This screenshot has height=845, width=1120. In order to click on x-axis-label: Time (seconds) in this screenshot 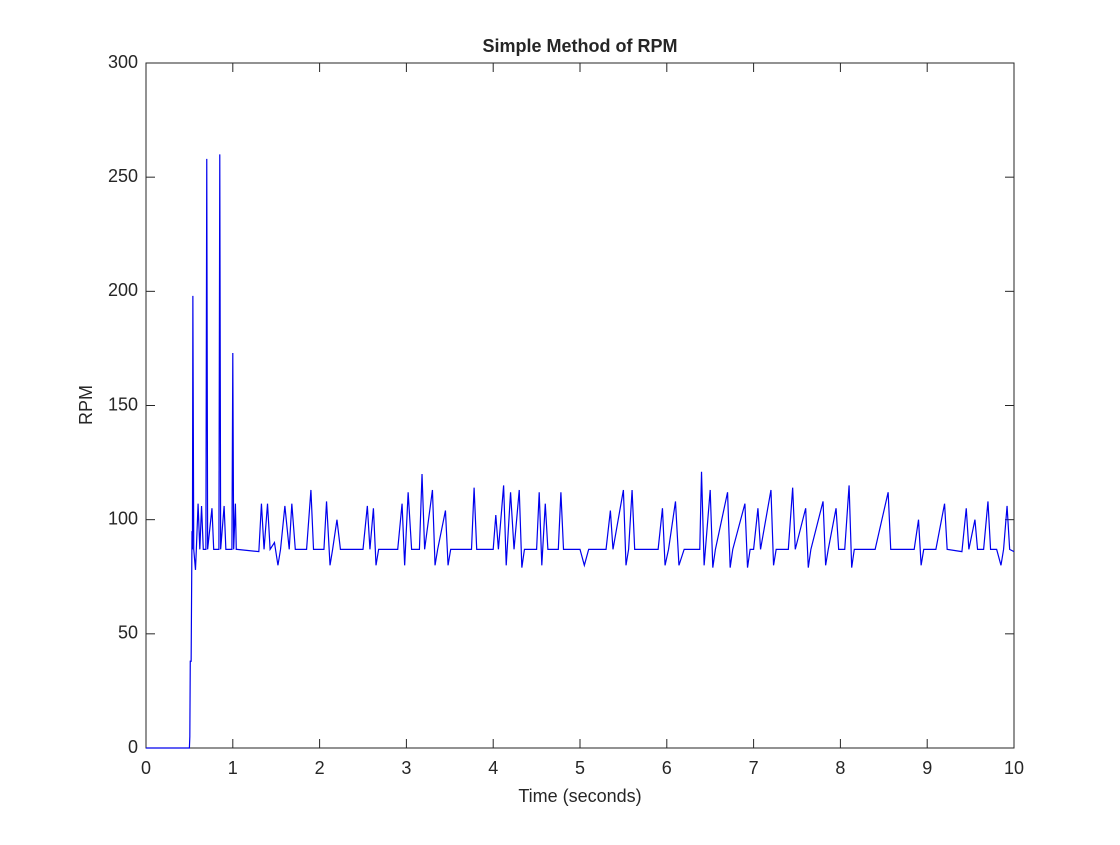, I will do `click(579, 796)`.